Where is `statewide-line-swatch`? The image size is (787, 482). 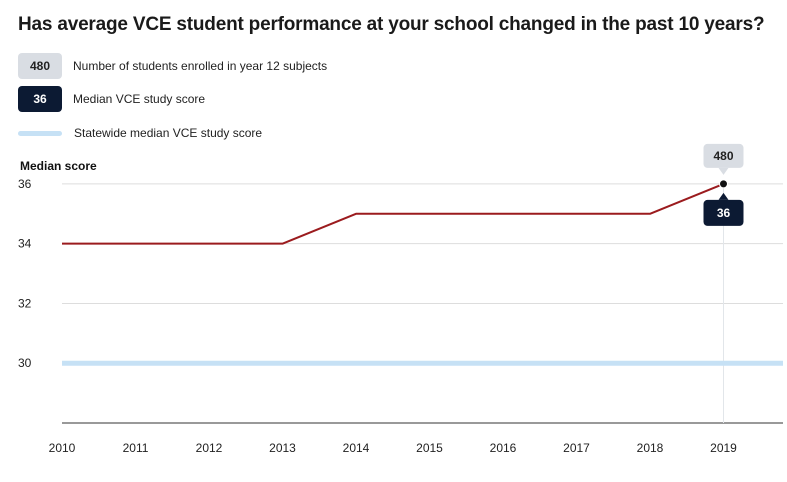 statewide-line-swatch is located at coordinates (40, 133).